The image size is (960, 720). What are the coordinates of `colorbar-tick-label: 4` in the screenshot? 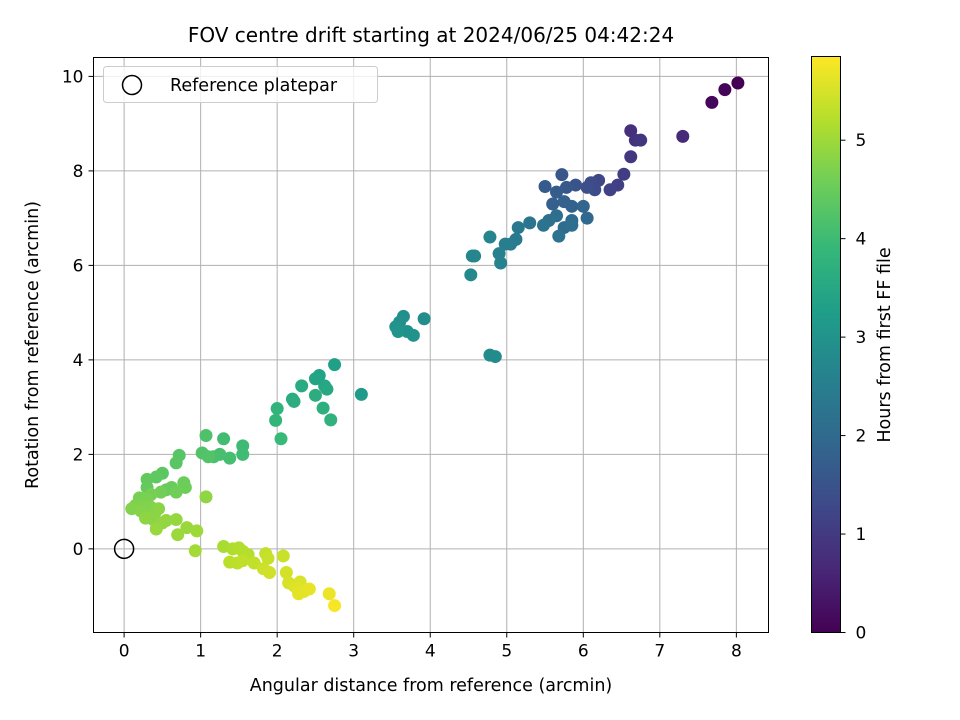 It's located at (861, 240).